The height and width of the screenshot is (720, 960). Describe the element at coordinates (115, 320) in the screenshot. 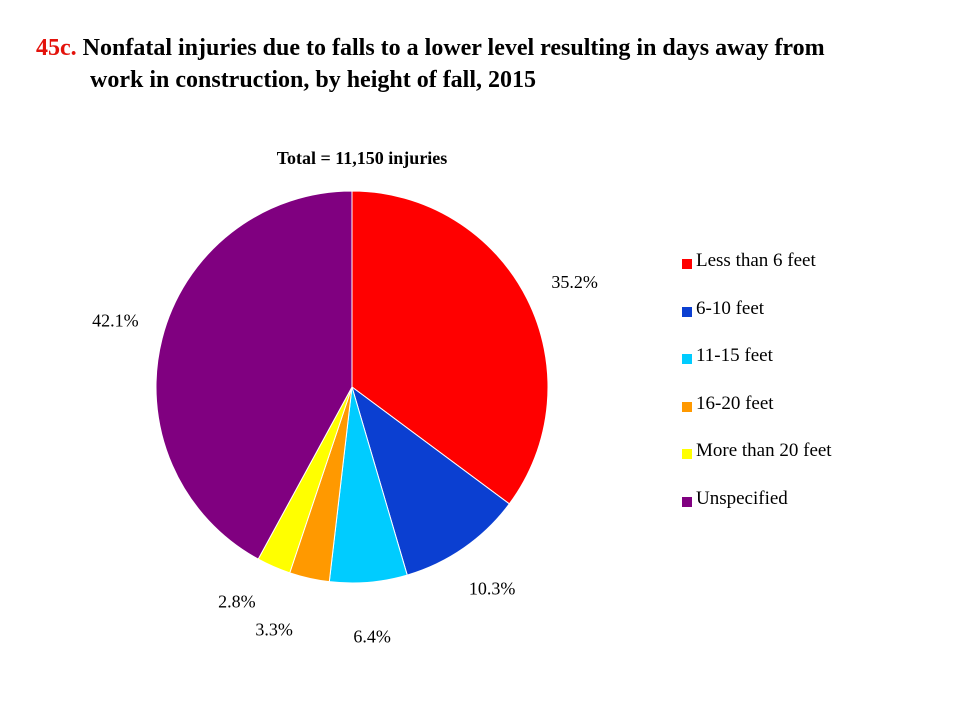

I see `data-label-5: 42.1%` at that location.